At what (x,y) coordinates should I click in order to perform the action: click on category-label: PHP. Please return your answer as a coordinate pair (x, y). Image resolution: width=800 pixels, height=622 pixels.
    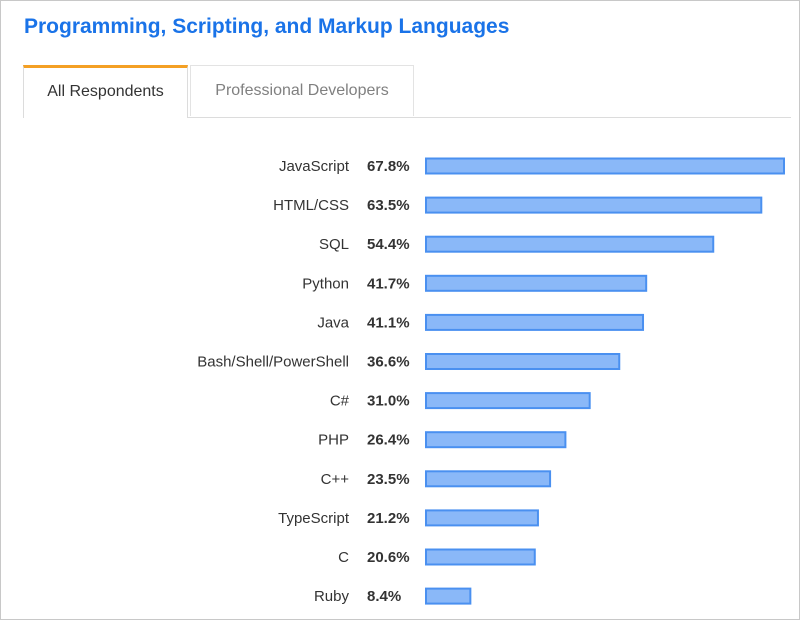
    Looking at the image, I should click on (333, 440).